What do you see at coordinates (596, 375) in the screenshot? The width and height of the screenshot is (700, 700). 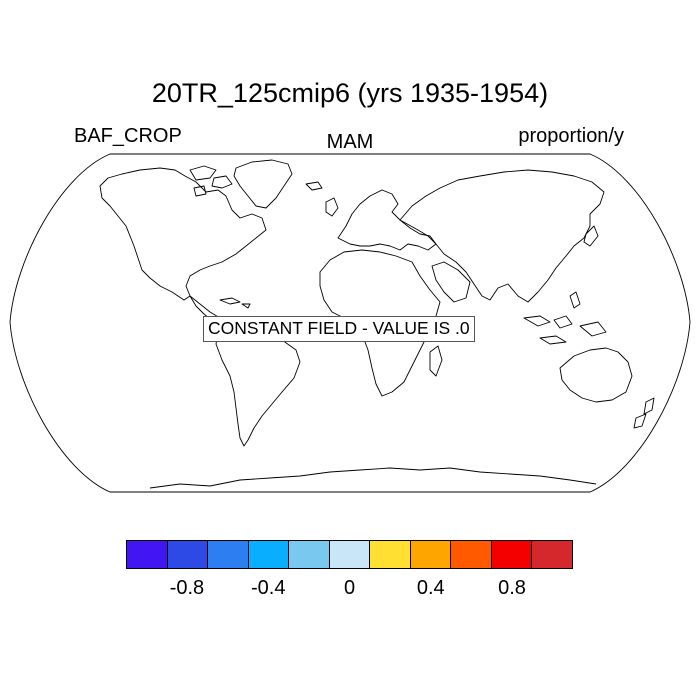 I see `australia-coast` at bounding box center [596, 375].